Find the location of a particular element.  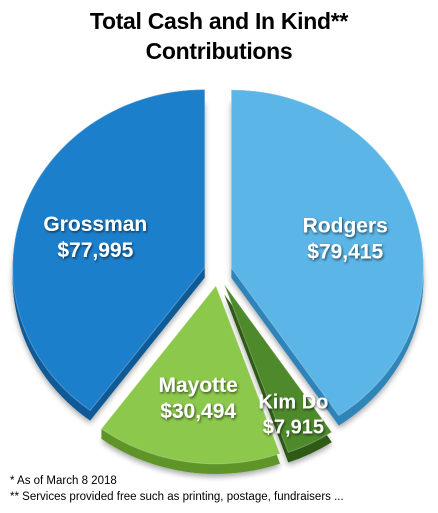

pie-slice-mayotte is located at coordinates (190, 374).